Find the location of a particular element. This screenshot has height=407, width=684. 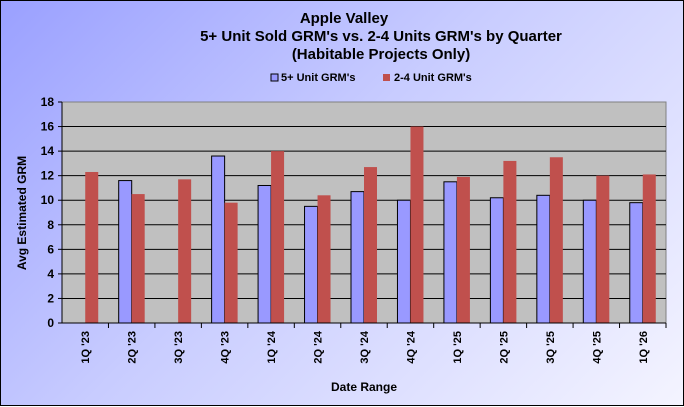

x-tick-label: 3Q '24 is located at coordinates (365, 346).